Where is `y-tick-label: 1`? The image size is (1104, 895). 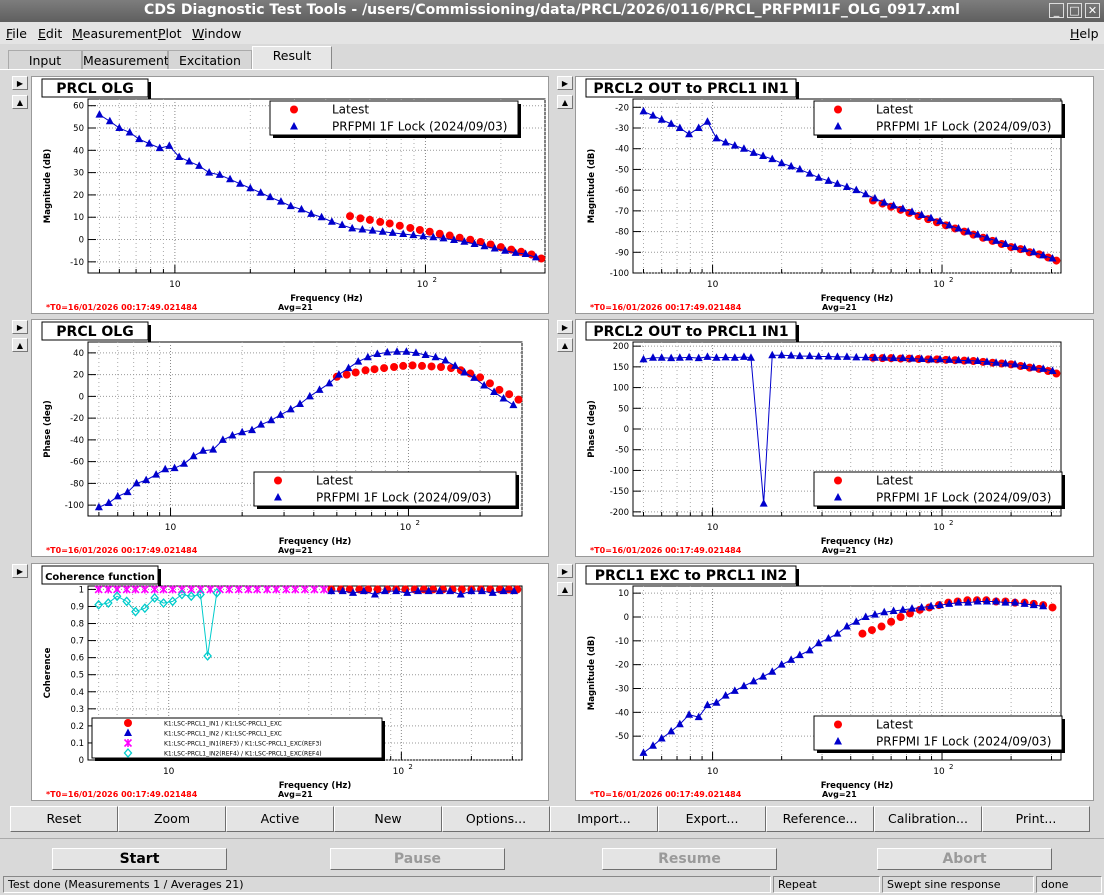
y-tick-label: 1 is located at coordinates (81, 590).